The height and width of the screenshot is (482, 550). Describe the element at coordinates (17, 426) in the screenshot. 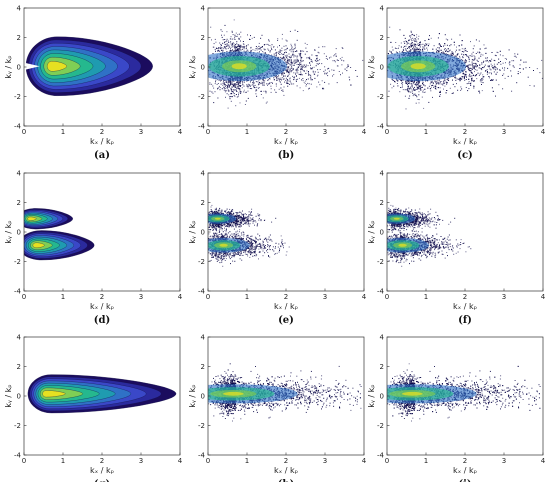

I see `panel-g-ytick-label: -2` at that location.